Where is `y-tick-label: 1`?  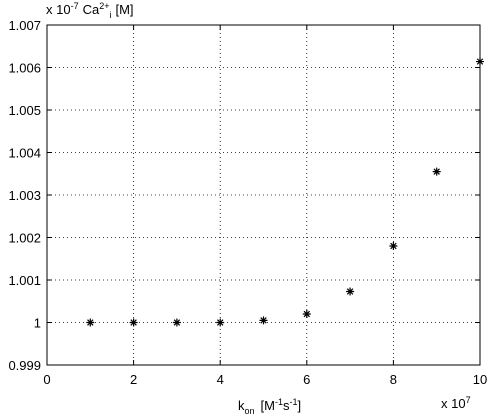
y-tick-label: 1 is located at coordinates (37, 323).